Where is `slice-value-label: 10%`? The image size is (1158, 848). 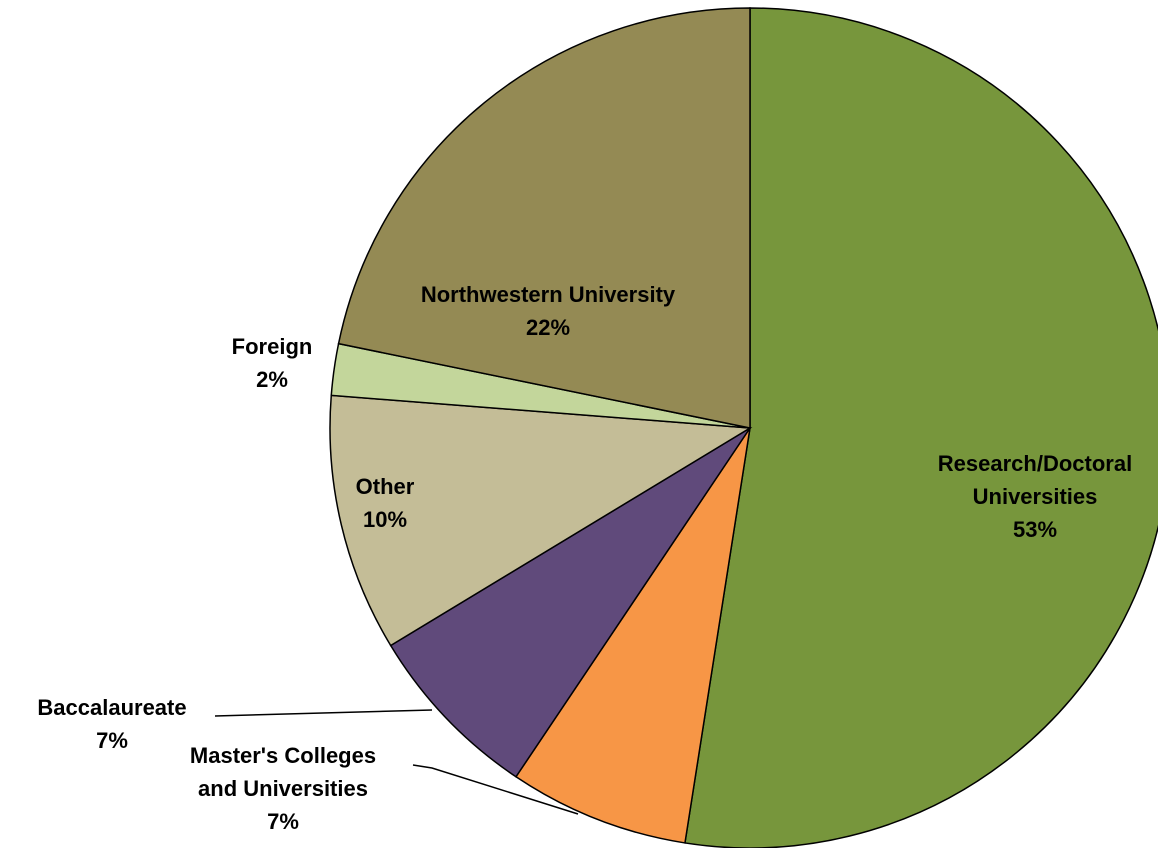 slice-value-label: 10% is located at coordinates (385, 519).